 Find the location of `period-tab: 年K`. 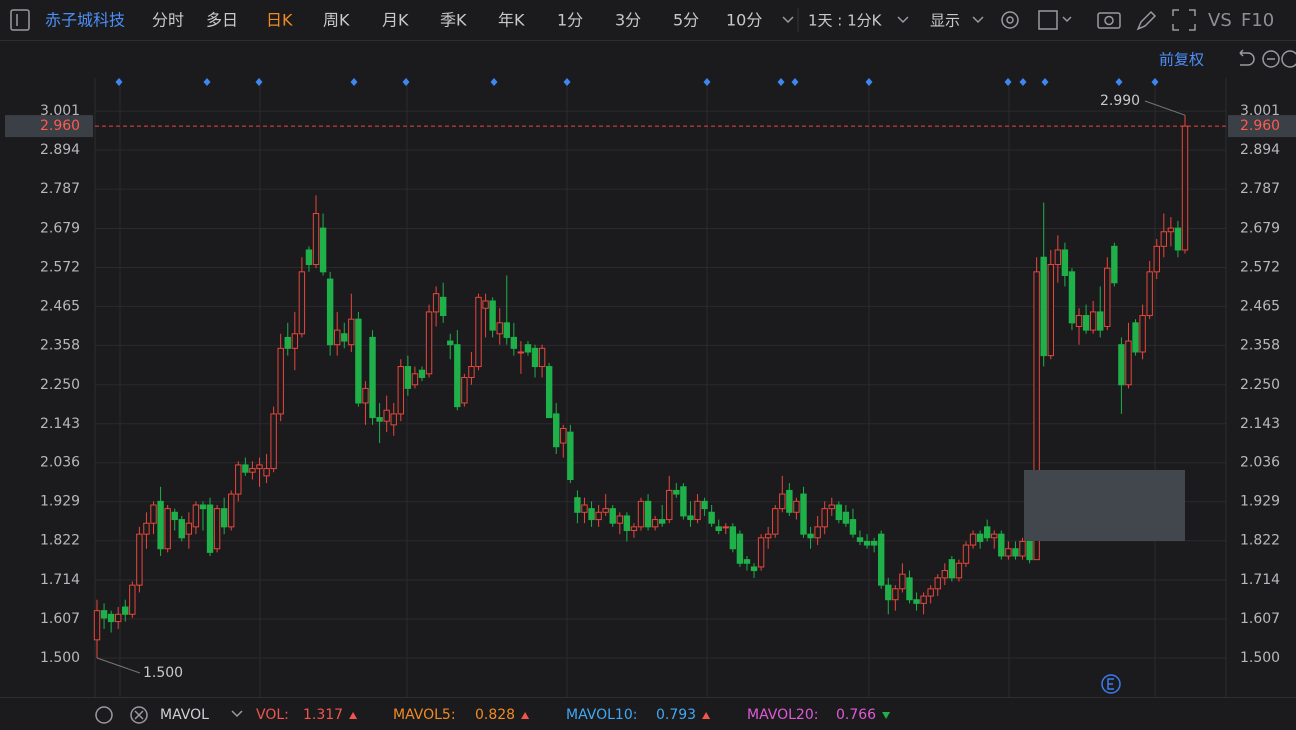

period-tab: 年K is located at coordinates (511, 20).